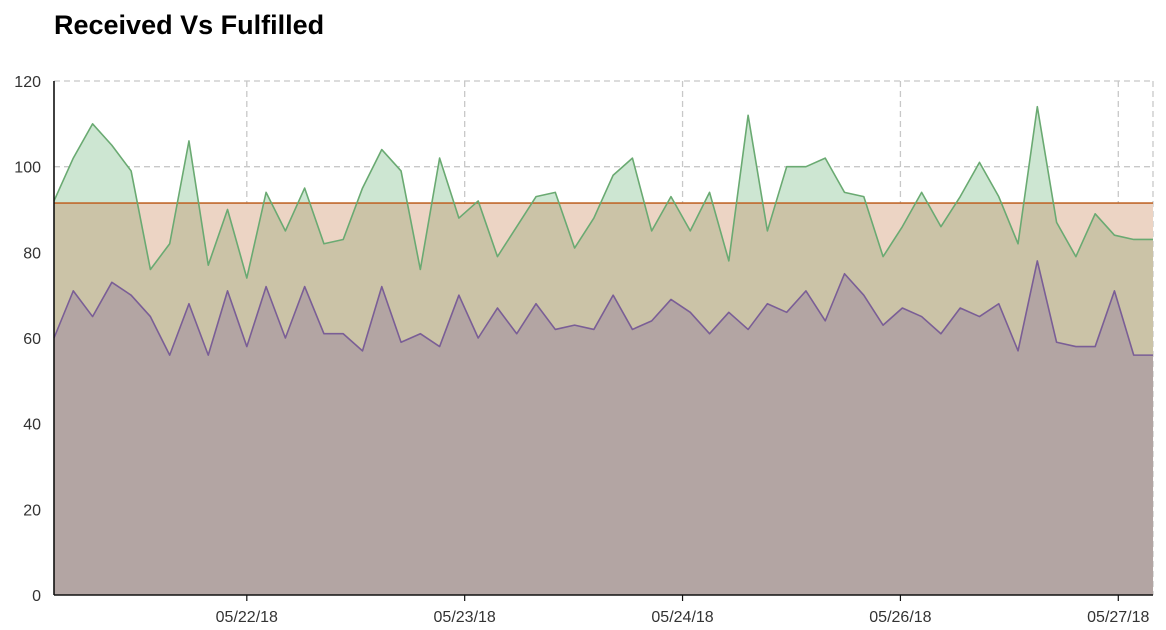 This screenshot has height=630, width=1166. Describe the element at coordinates (465, 617) in the screenshot. I see `x-tick-label: 05/23/18` at that location.